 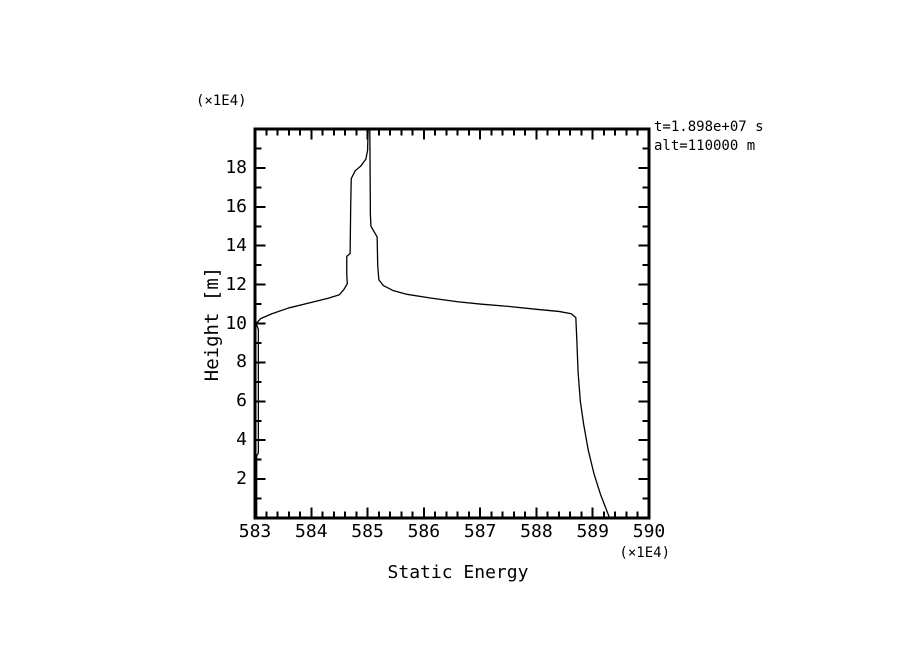 I want to click on y-tick-label: 14, so click(x=236, y=245).